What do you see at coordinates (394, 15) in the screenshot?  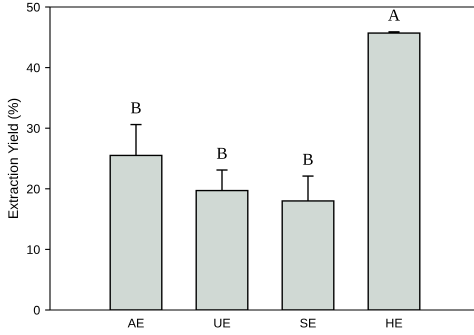 I see `annotation: A` at bounding box center [394, 15].